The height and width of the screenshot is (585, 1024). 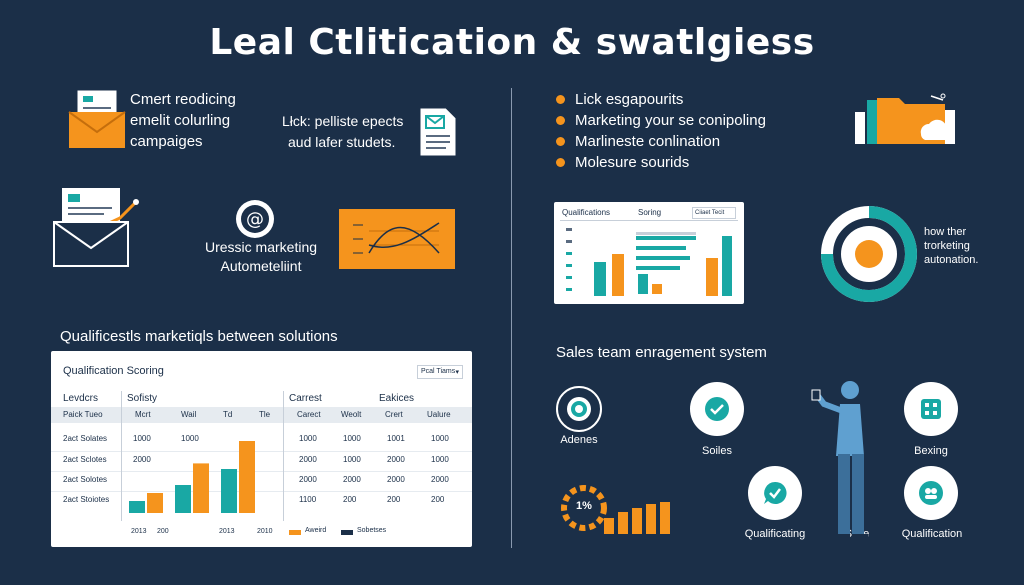 I want to click on person-figure, so click(x=845, y=461).